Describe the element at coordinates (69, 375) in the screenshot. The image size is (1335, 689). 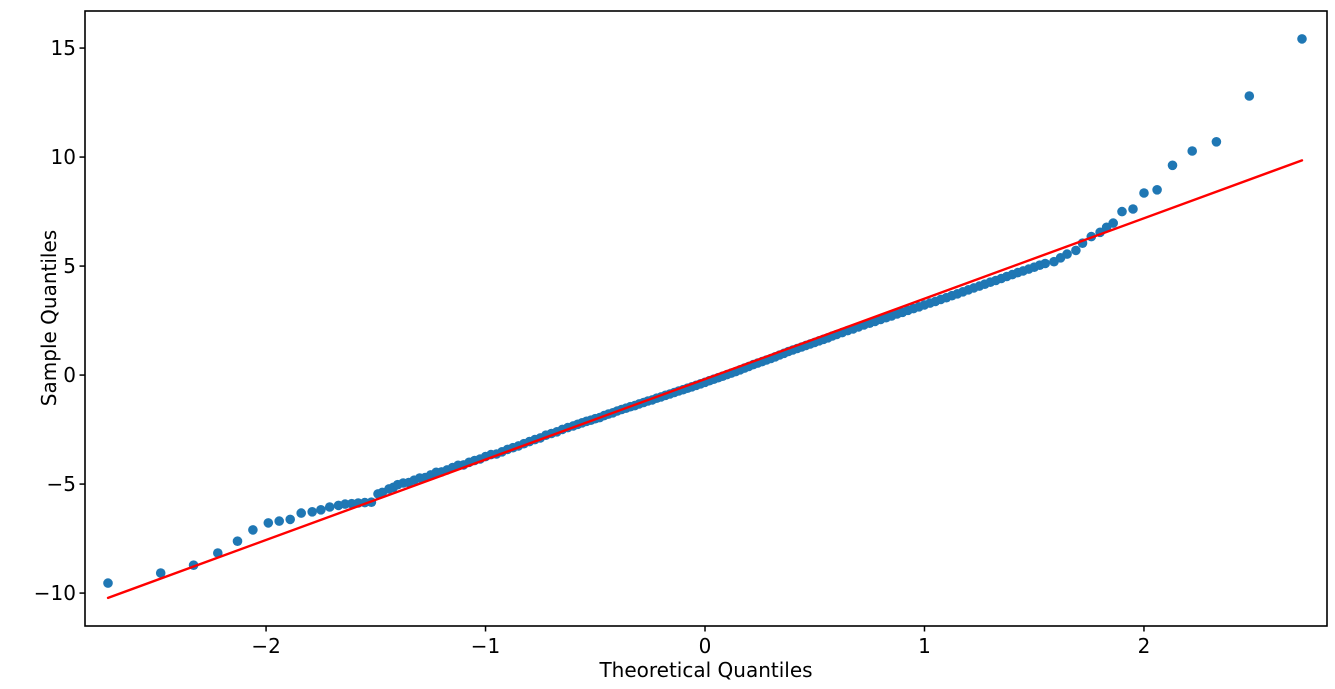
I see `y-tick-label: 0` at that location.